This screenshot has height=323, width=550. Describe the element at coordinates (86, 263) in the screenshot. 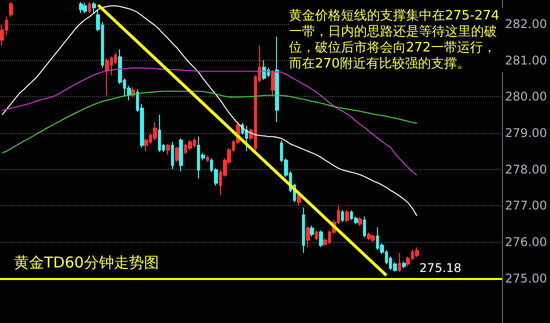

I see `text: 黄金TD60分钟走势图` at that location.